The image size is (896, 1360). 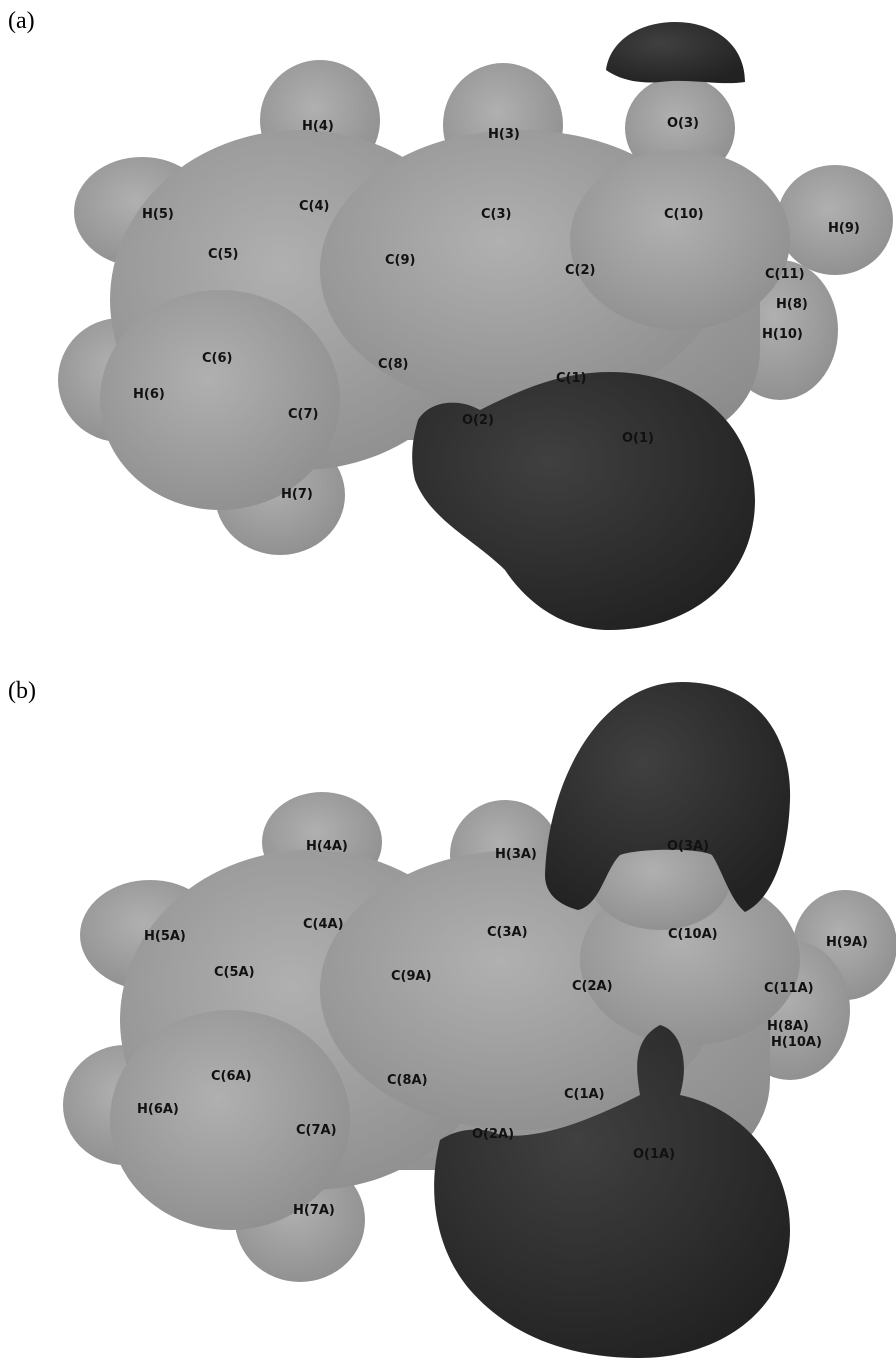 What do you see at coordinates (683, 123) in the screenshot?
I see `atom-label: O(3)` at bounding box center [683, 123].